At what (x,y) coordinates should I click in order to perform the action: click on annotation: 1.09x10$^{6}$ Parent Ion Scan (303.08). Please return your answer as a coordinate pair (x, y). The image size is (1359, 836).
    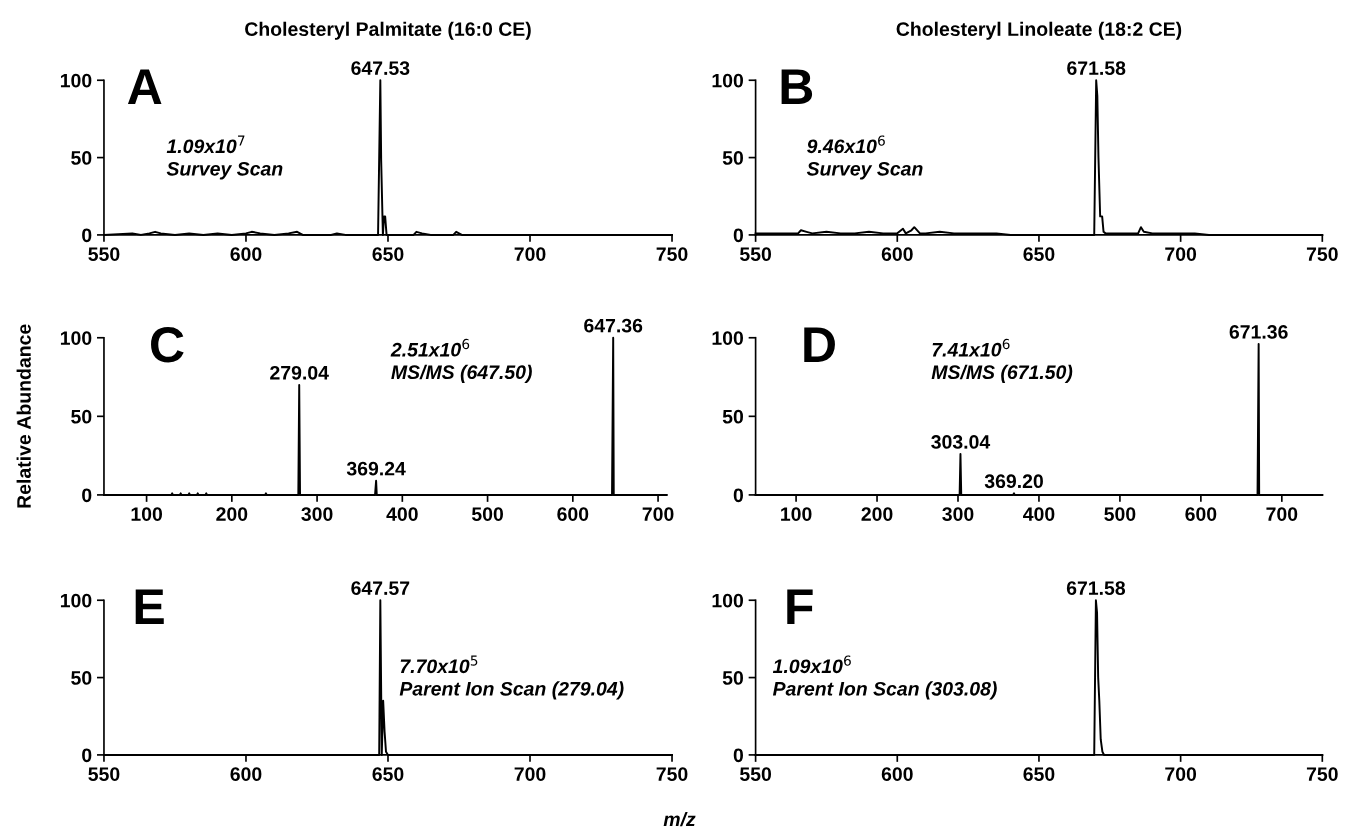
    Looking at the image, I should click on (884, 677).